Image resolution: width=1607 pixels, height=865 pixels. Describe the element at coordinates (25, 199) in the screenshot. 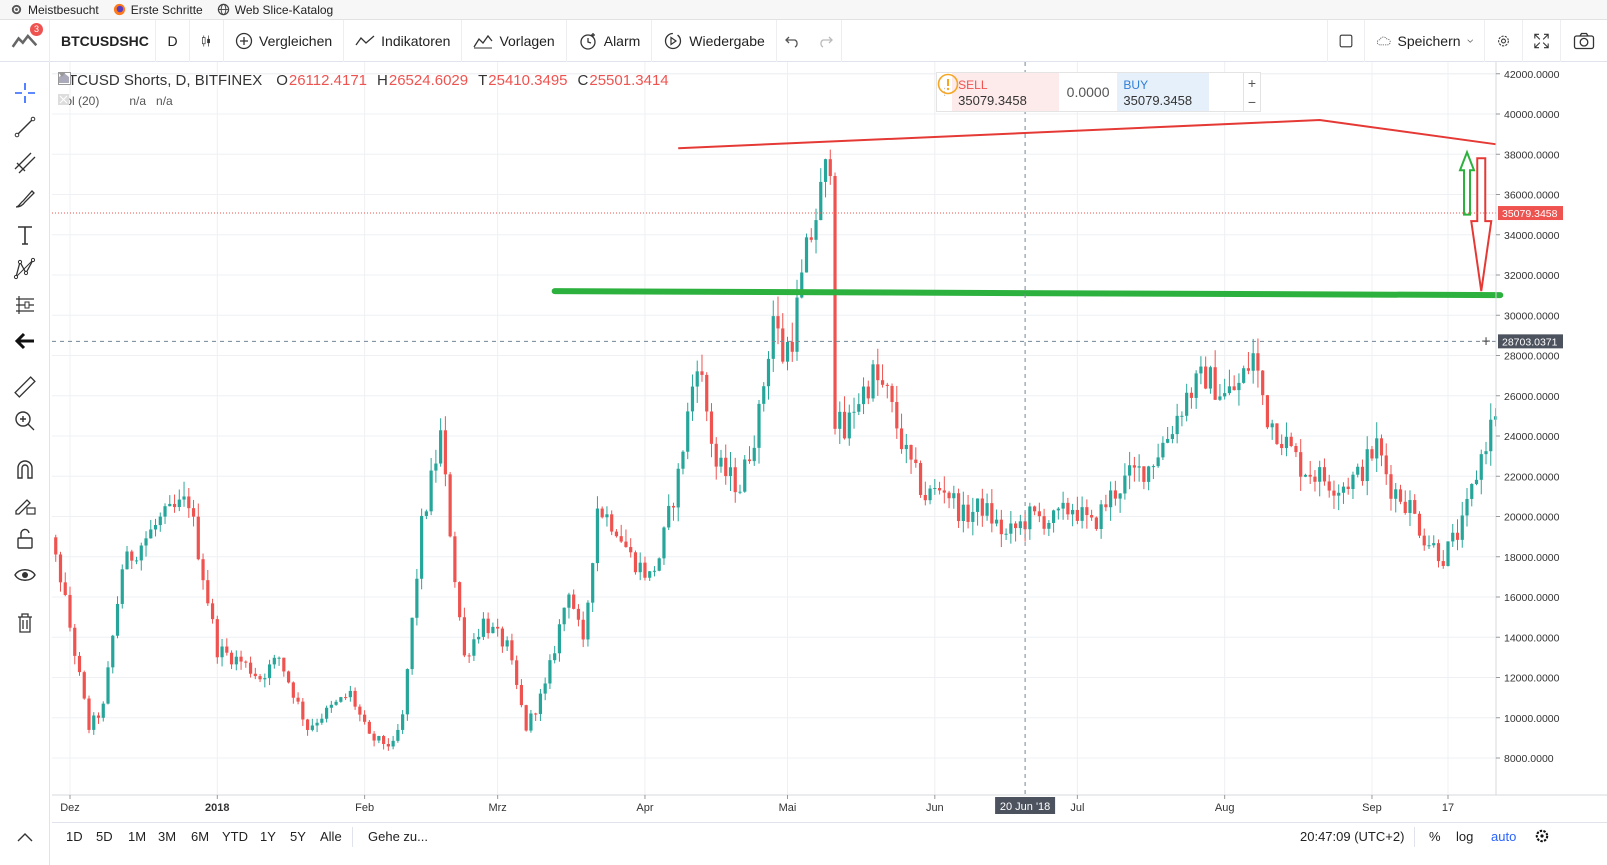

I see `brush-tool` at that location.